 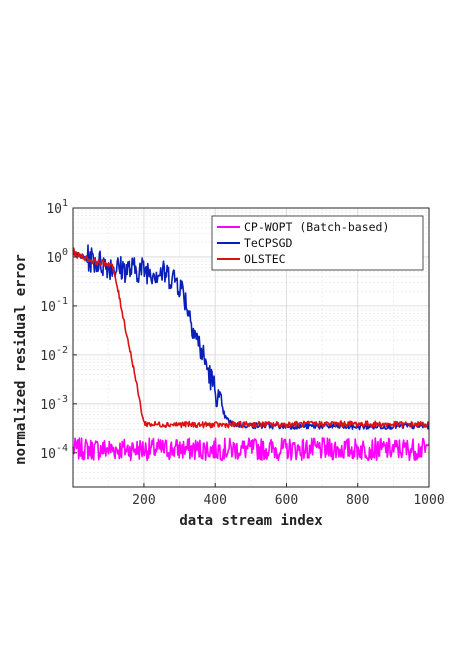 What do you see at coordinates (428, 500) in the screenshot?
I see `x-tick-label: 1000` at bounding box center [428, 500].